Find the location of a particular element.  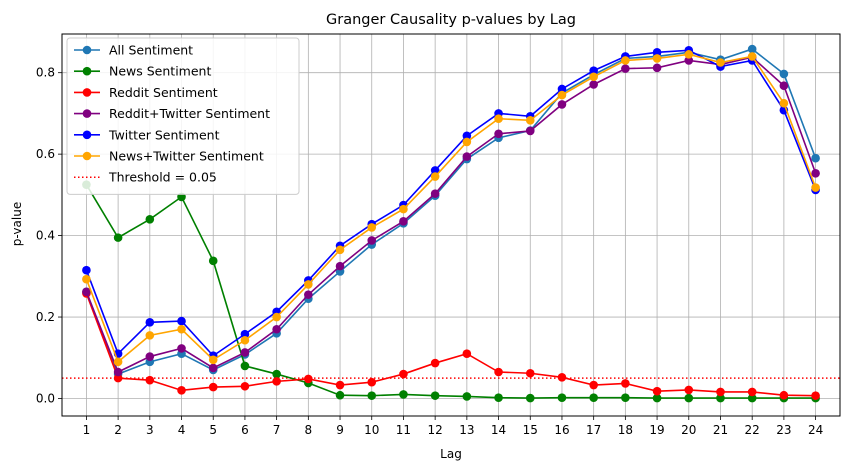

legend-label: Twitter Sentiment is located at coordinates (164, 134).